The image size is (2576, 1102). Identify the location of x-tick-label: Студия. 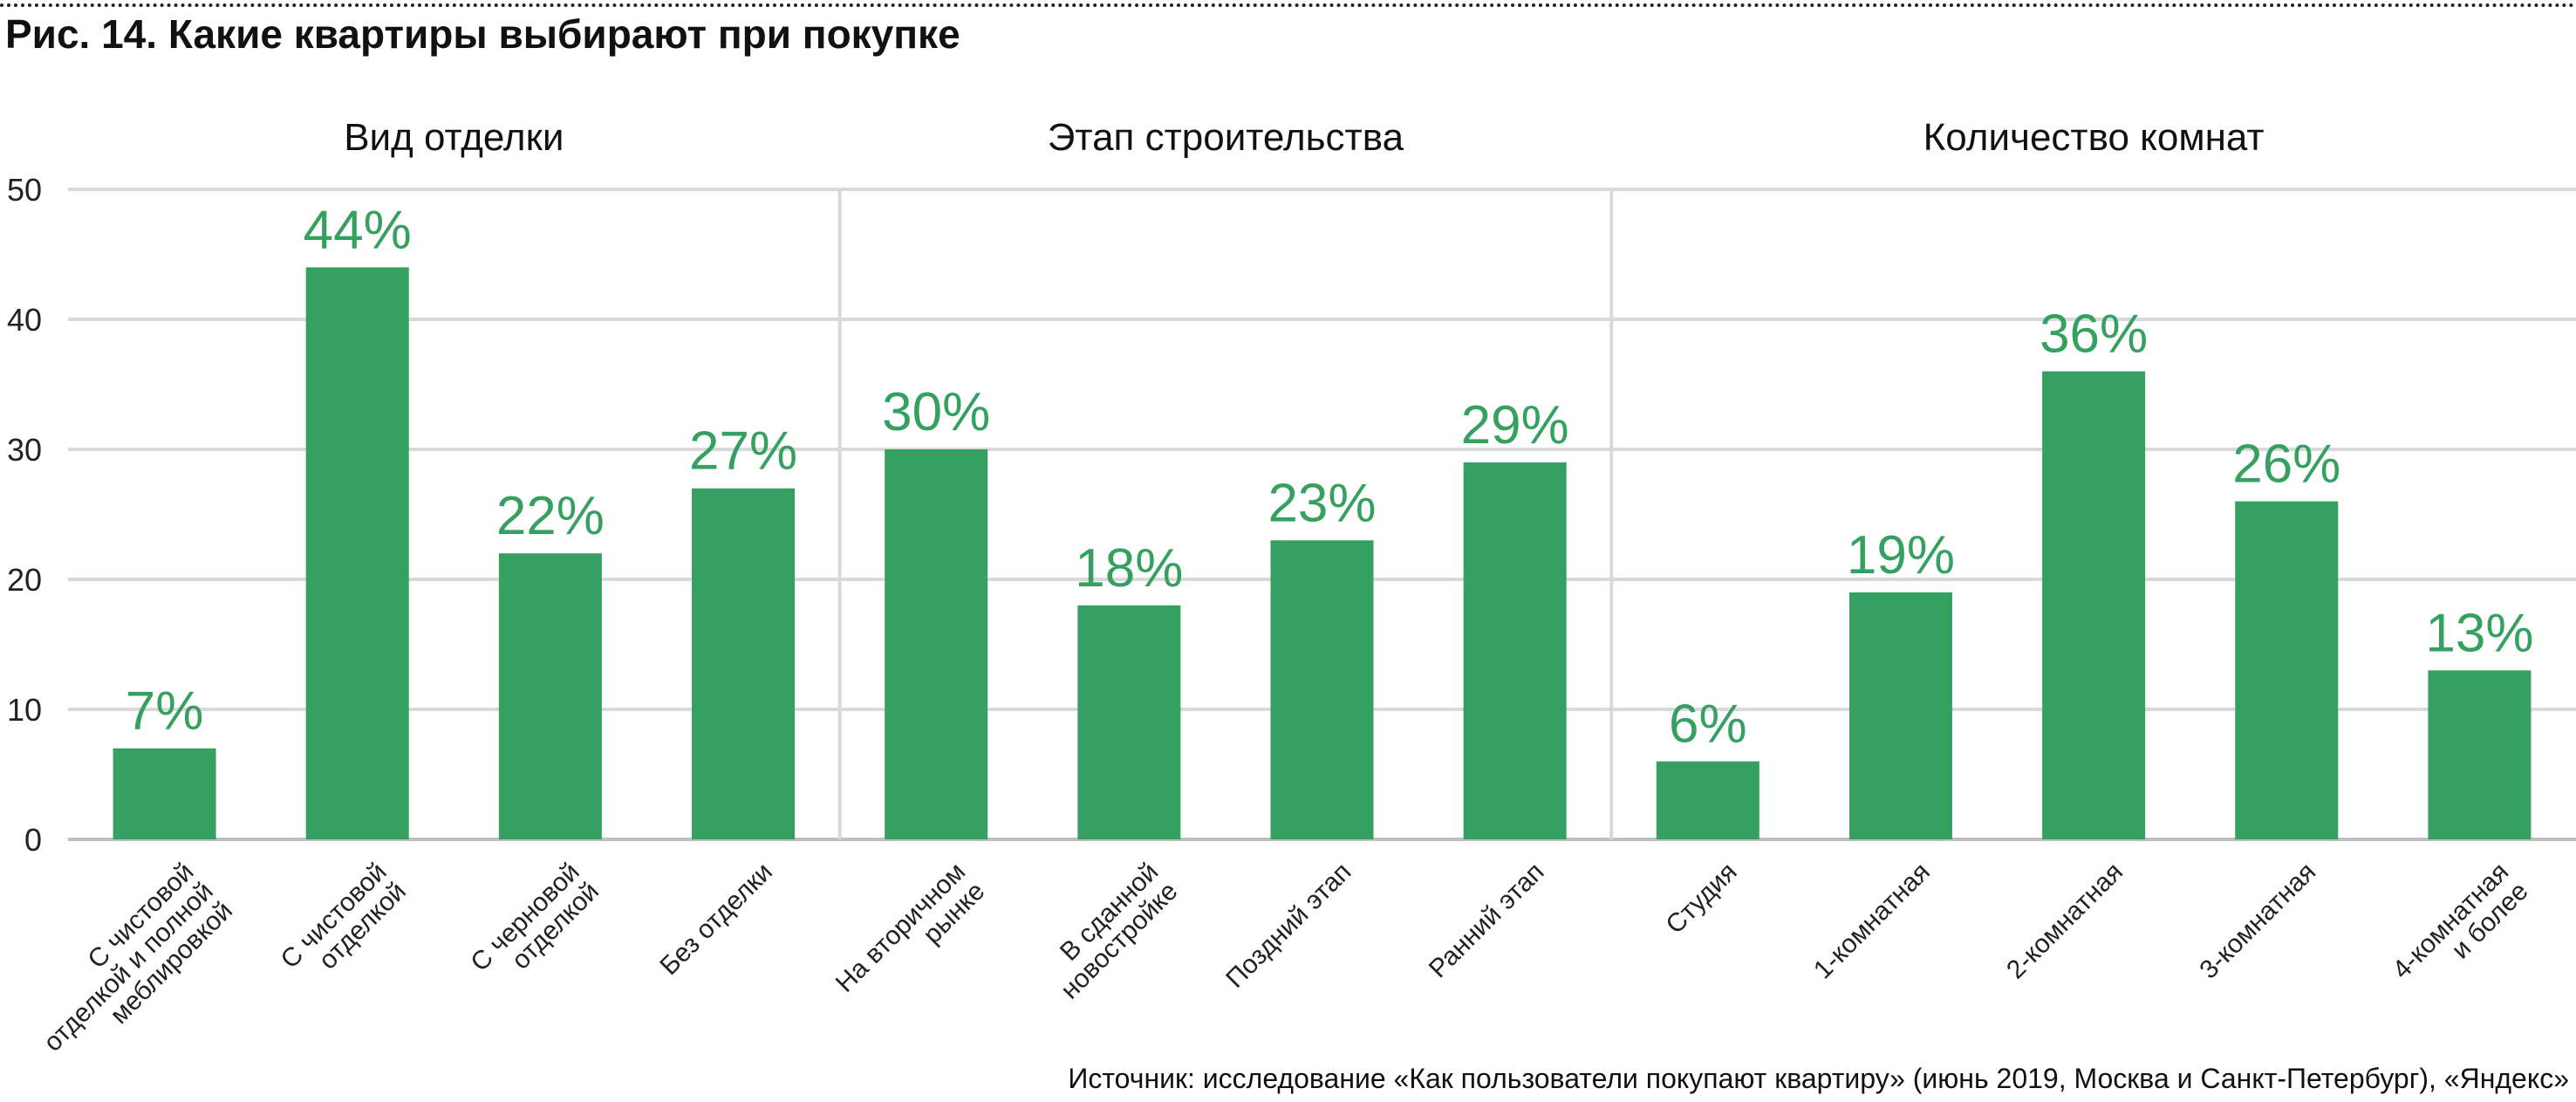
(1701, 899).